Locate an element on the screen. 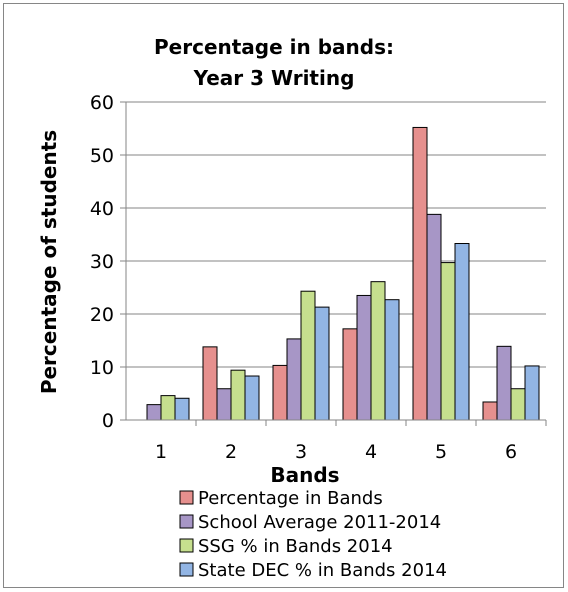  y-tick-label: 40 is located at coordinates (102, 209).